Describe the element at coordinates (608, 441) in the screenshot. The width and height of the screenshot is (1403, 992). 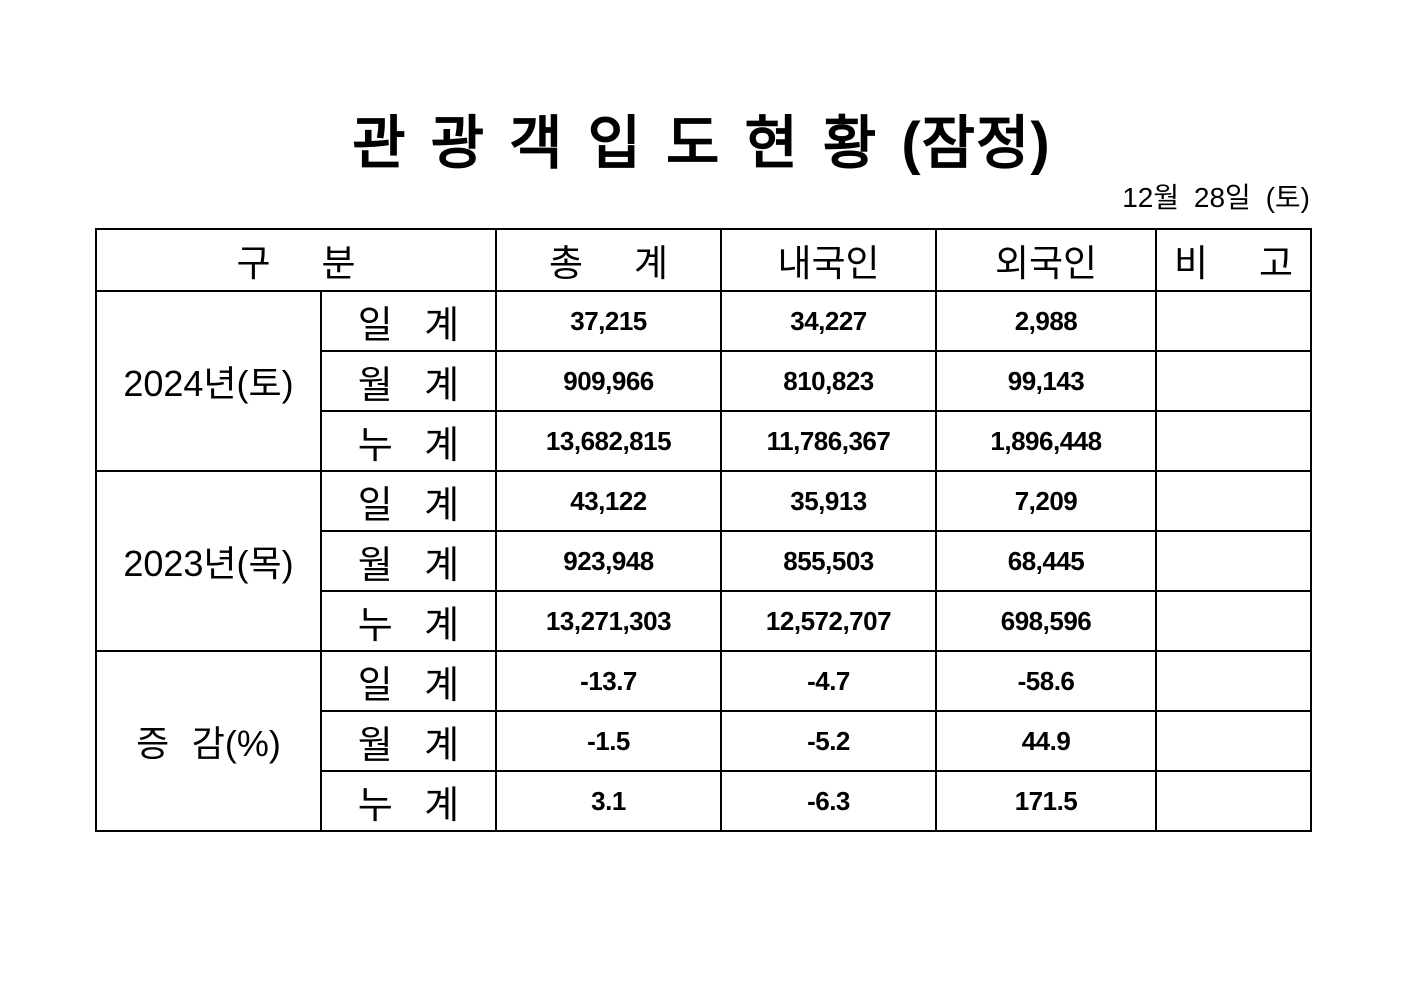
I see `total-value: 13,682,815` at that location.